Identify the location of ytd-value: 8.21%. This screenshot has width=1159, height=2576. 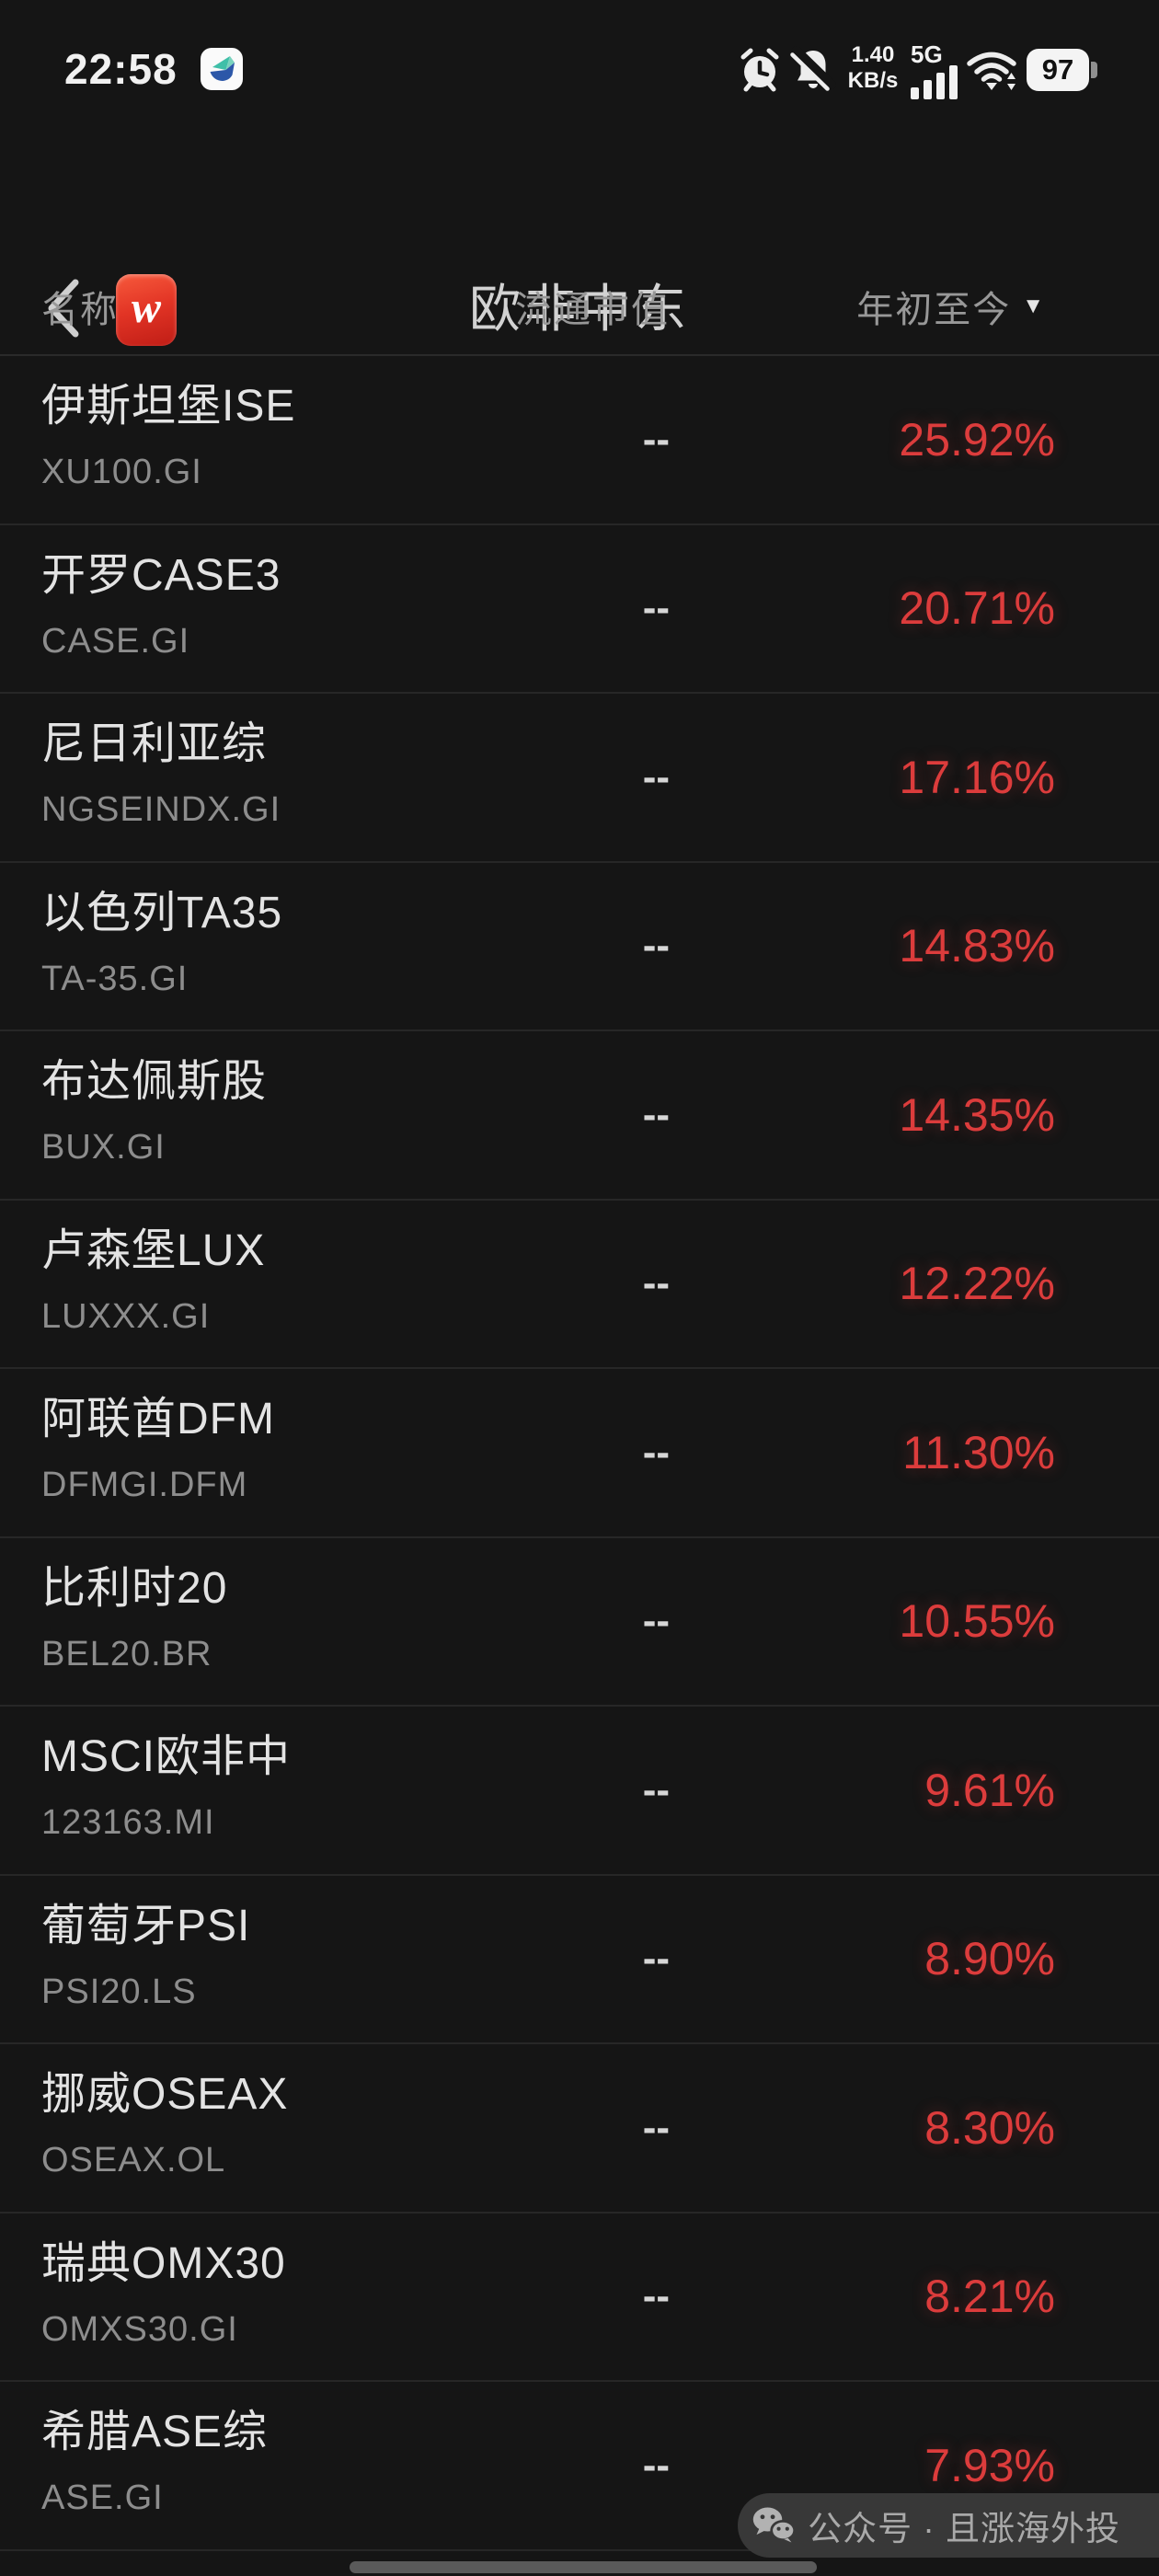
(989, 2297).